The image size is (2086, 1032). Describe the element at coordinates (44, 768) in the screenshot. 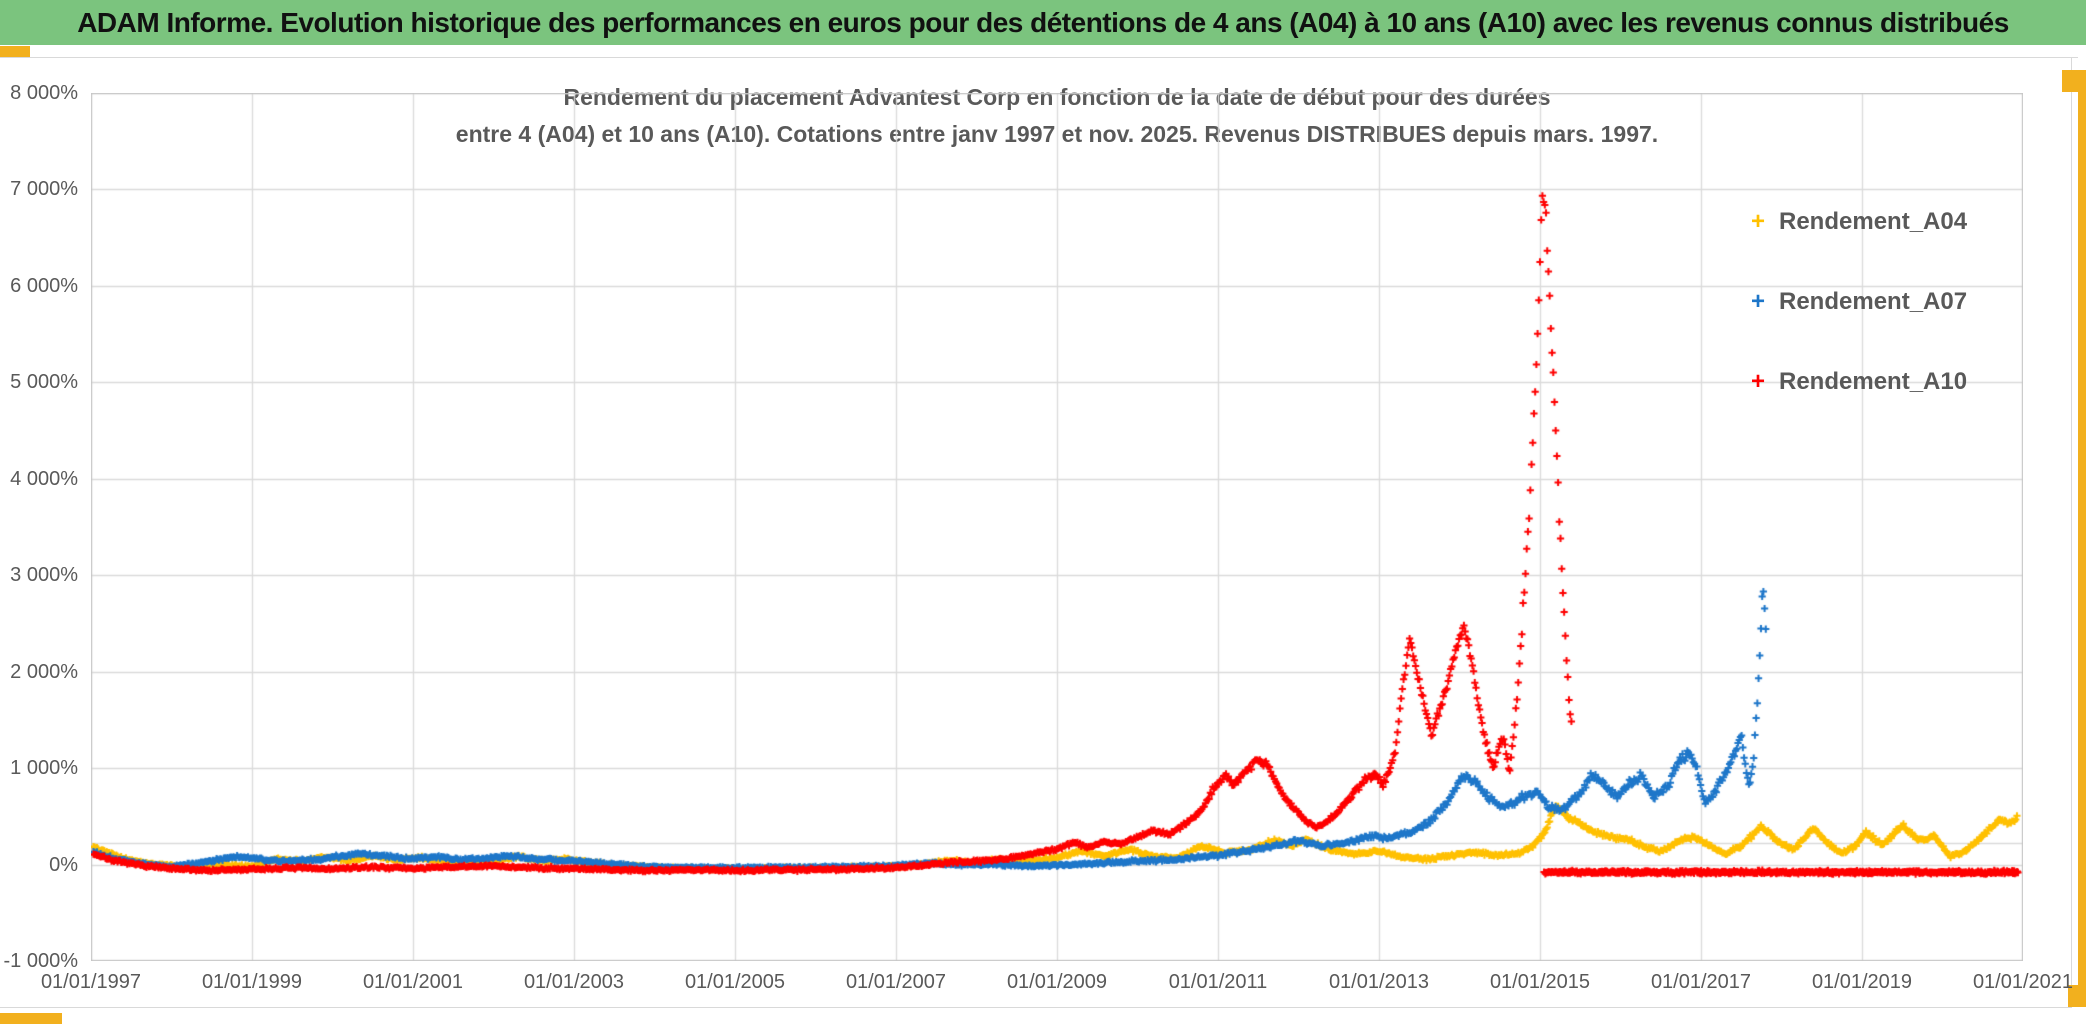

I see `y-axis-tick-label: 1 000%` at that location.